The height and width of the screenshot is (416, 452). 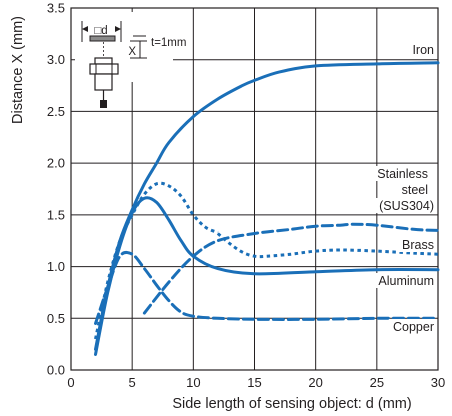 What do you see at coordinates (130, 60) in the screenshot?
I see `sensor-inset-diagram: □d t=1mm X` at bounding box center [130, 60].